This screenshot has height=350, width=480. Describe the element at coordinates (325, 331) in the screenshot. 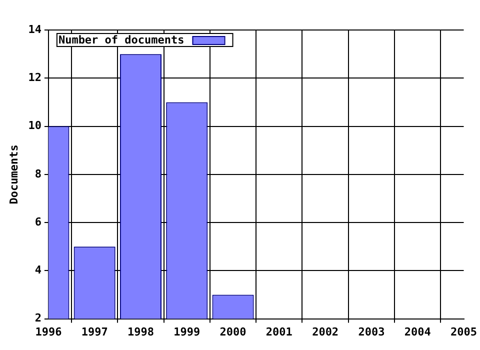

I see `x-tick-label: 2002` at that location.